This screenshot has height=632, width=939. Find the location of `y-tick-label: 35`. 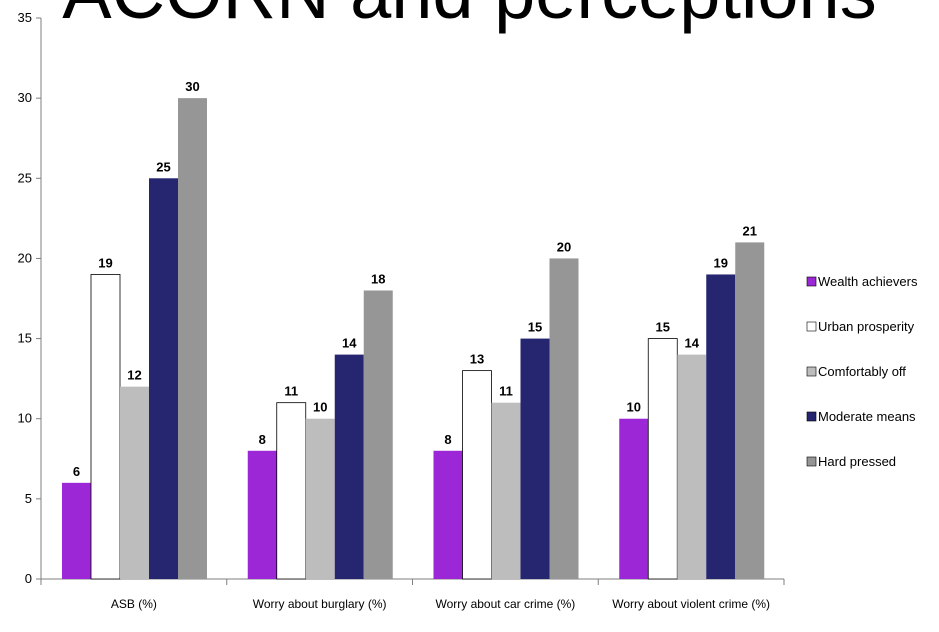

y-tick-label: 35 is located at coordinates (25, 17).